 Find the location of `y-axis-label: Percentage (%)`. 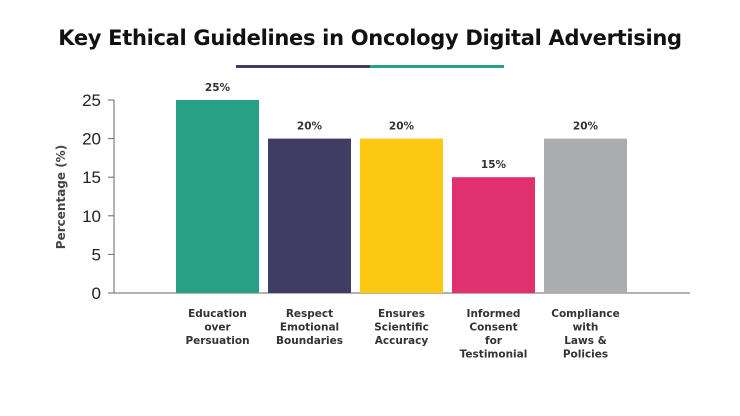

y-axis-label: Percentage (%) is located at coordinates (61, 197).